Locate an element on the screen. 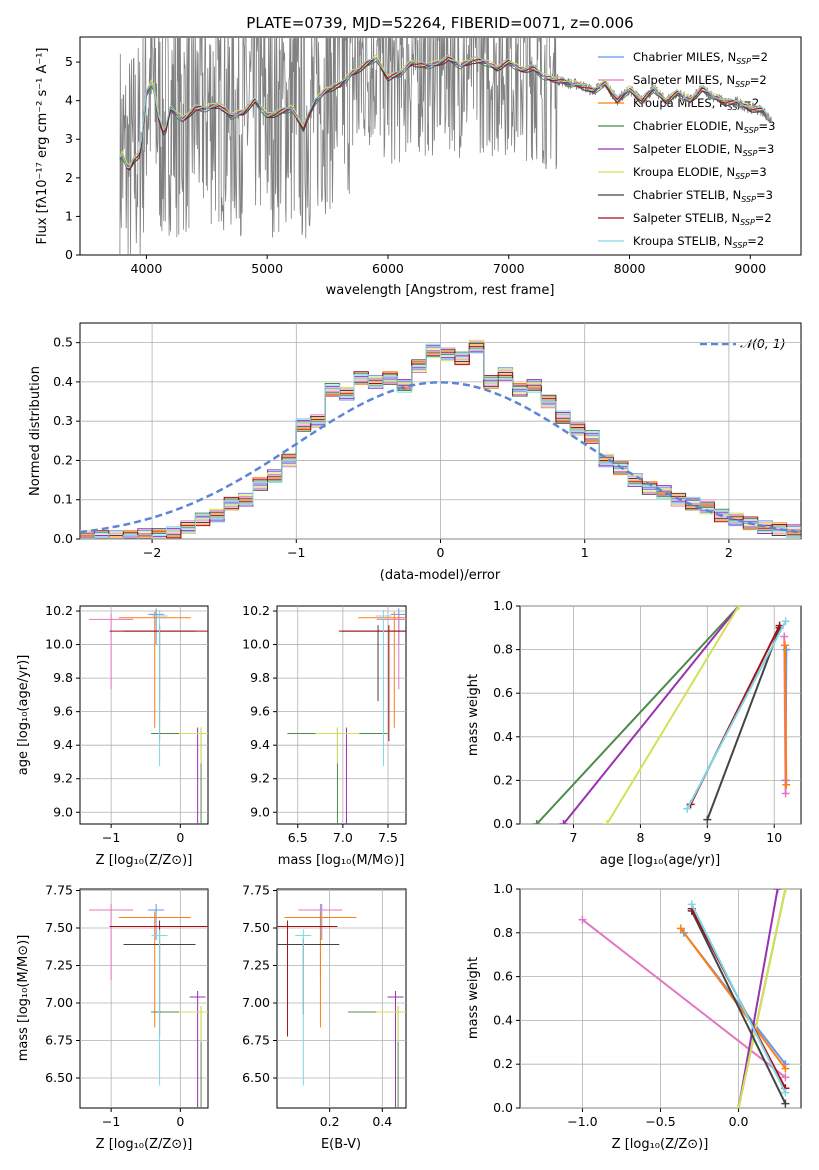 This screenshot has width=819, height=1170. weight-vs-z-ytick-label: 1.0 is located at coordinates (503, 888).